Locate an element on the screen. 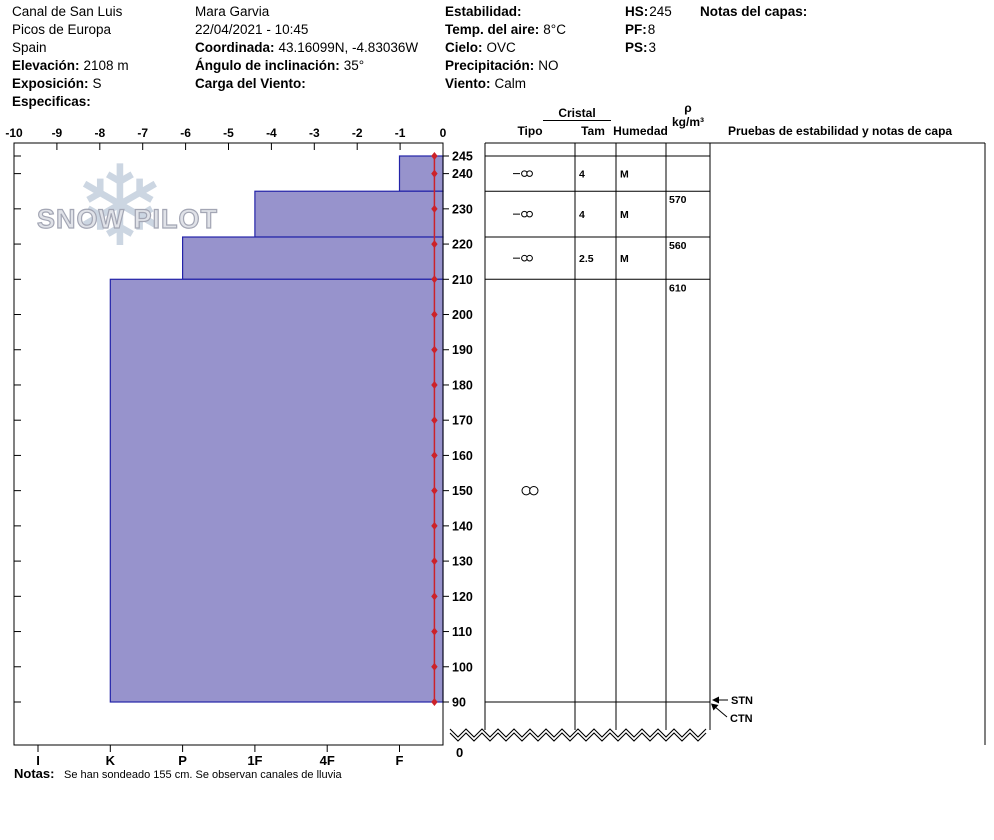 This screenshot has height=840, width=994. slope-angle-value: 35° is located at coordinates (354, 65).